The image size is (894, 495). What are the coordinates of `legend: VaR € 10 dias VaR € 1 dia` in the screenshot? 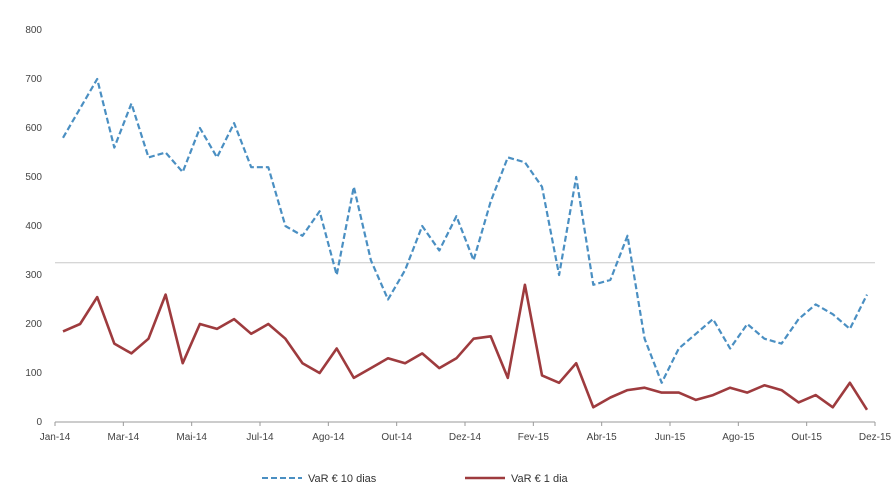 It's located at (415, 479).